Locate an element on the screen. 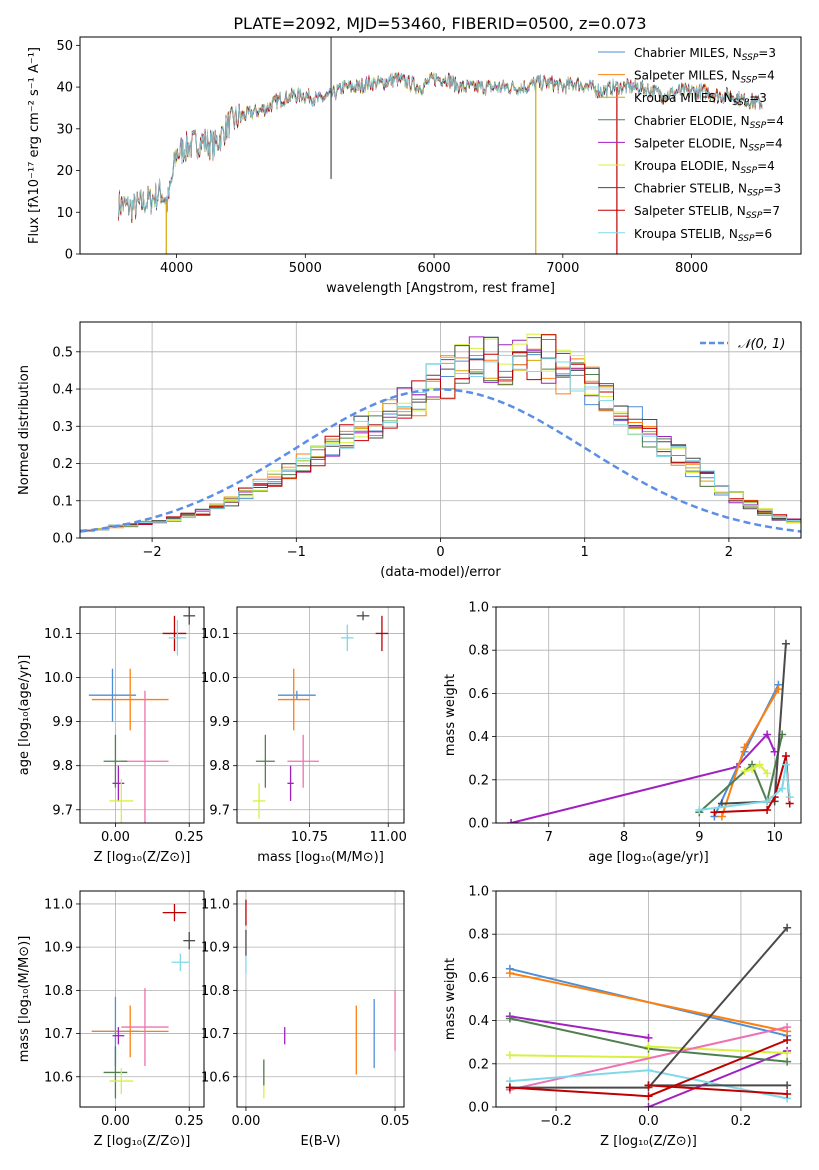 The image size is (819, 1170). y-tick-label: 0.4 is located at coordinates (62, 390).